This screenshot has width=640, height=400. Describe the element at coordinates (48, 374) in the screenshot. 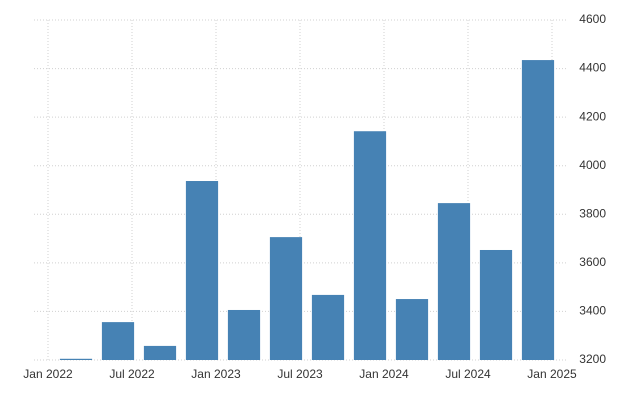

I see `x-tick-label: Jan 2022` at that location.